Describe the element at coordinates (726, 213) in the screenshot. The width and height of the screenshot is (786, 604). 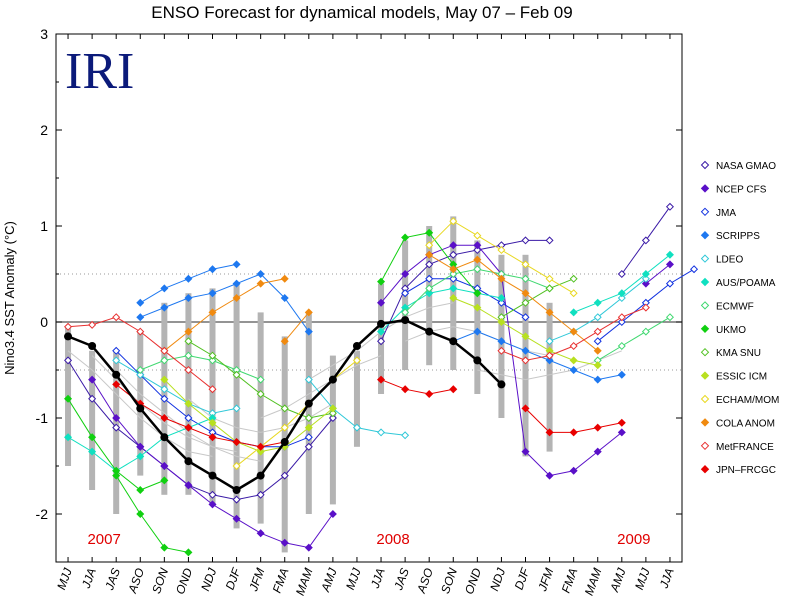
I see `legend-label: JMA` at that location.